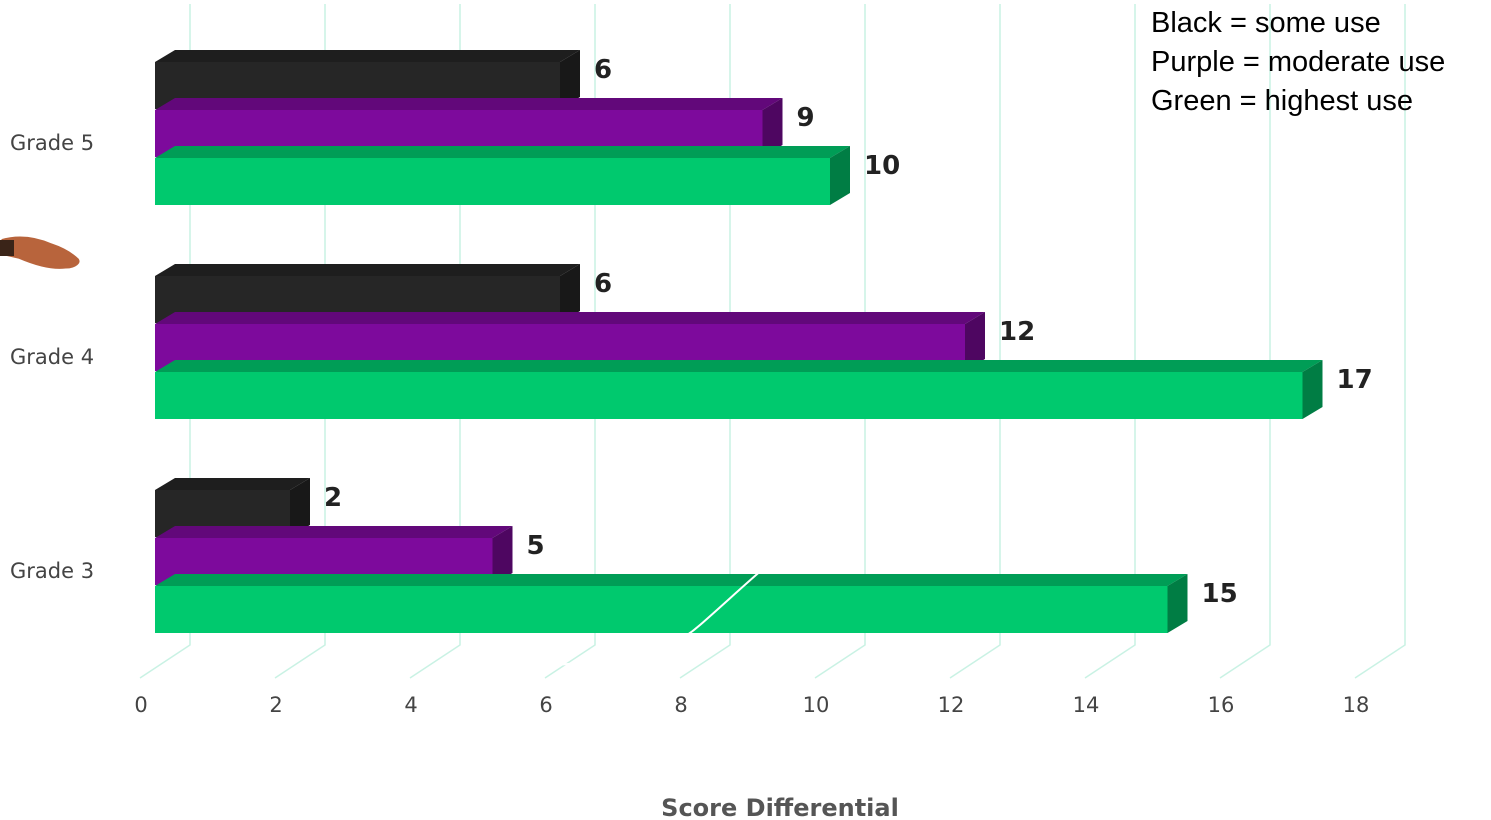  I want to click on x-tick-label: 8, so click(680, 705).